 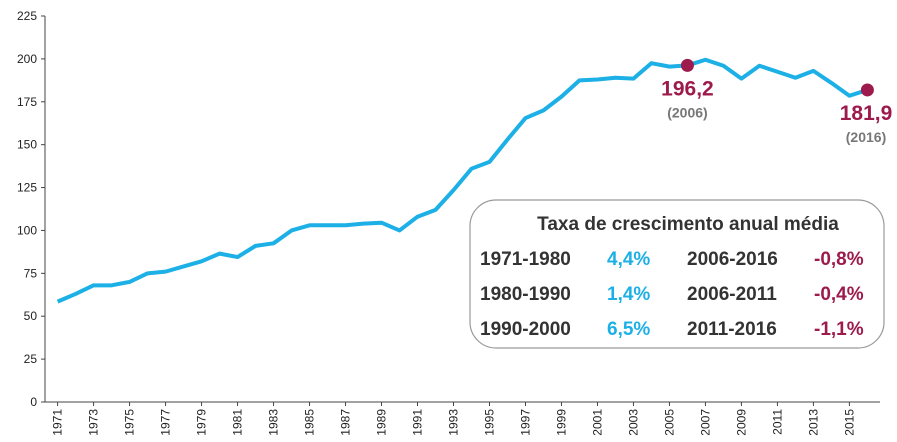 What do you see at coordinates (454, 422) in the screenshot?
I see `x-tick-label: 1993` at bounding box center [454, 422].